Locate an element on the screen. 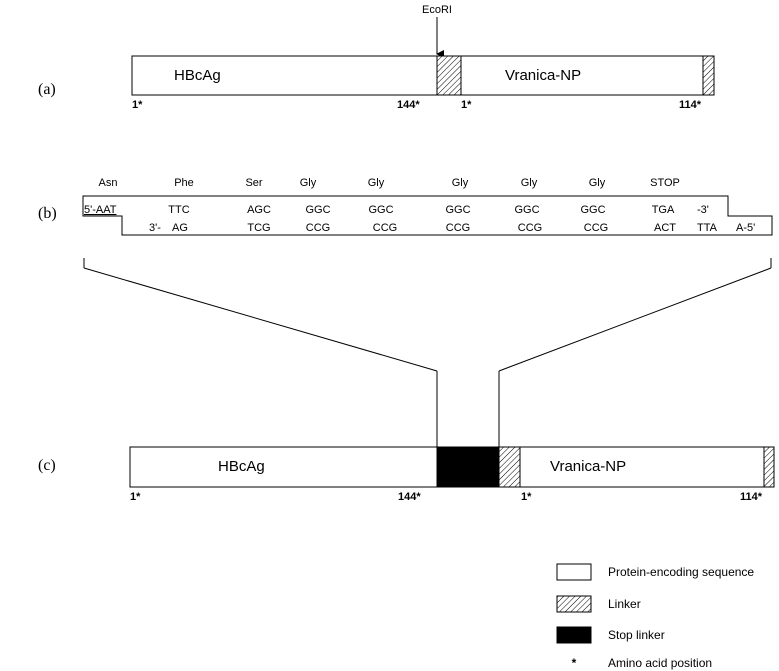  panel-b-label: (b) is located at coordinates (47, 213).